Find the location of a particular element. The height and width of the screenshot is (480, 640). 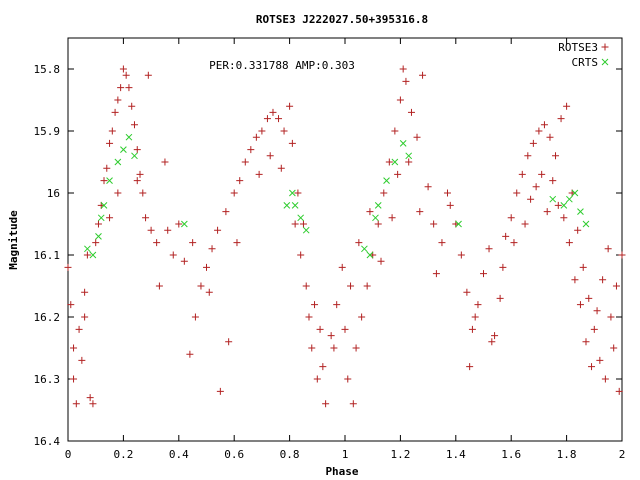

y-tick-label: 16.1 is located at coordinates (47, 255).